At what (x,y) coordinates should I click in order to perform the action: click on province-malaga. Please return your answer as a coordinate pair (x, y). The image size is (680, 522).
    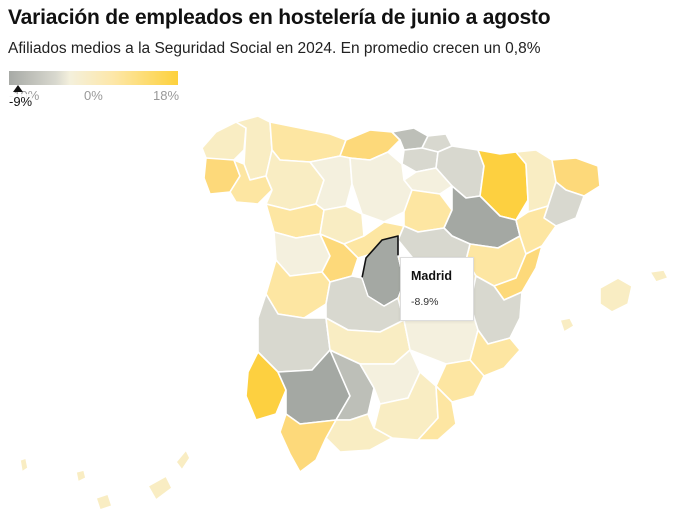
    Looking at the image, I should click on (359, 433).